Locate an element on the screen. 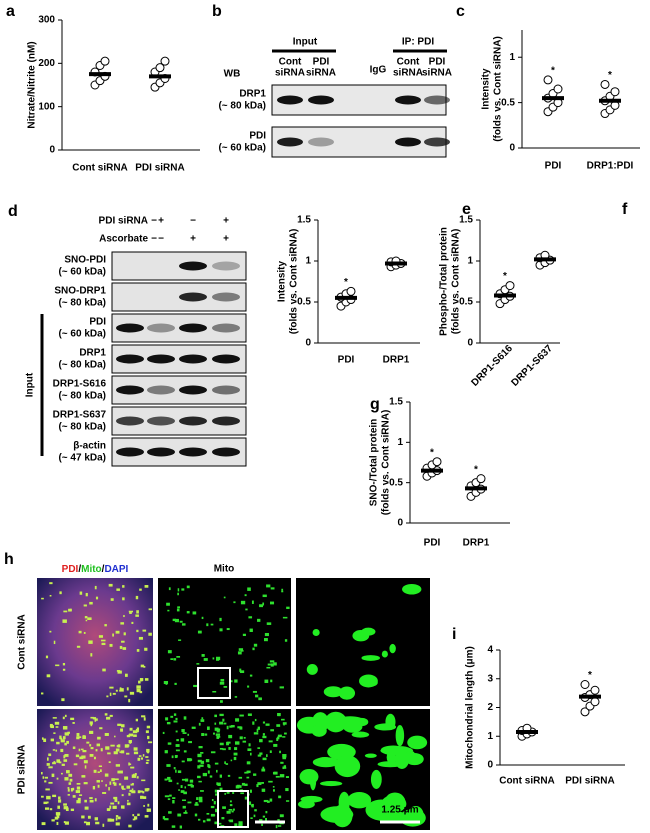 This screenshot has width=650, height=833. blot-band is located at coordinates (437, 100).